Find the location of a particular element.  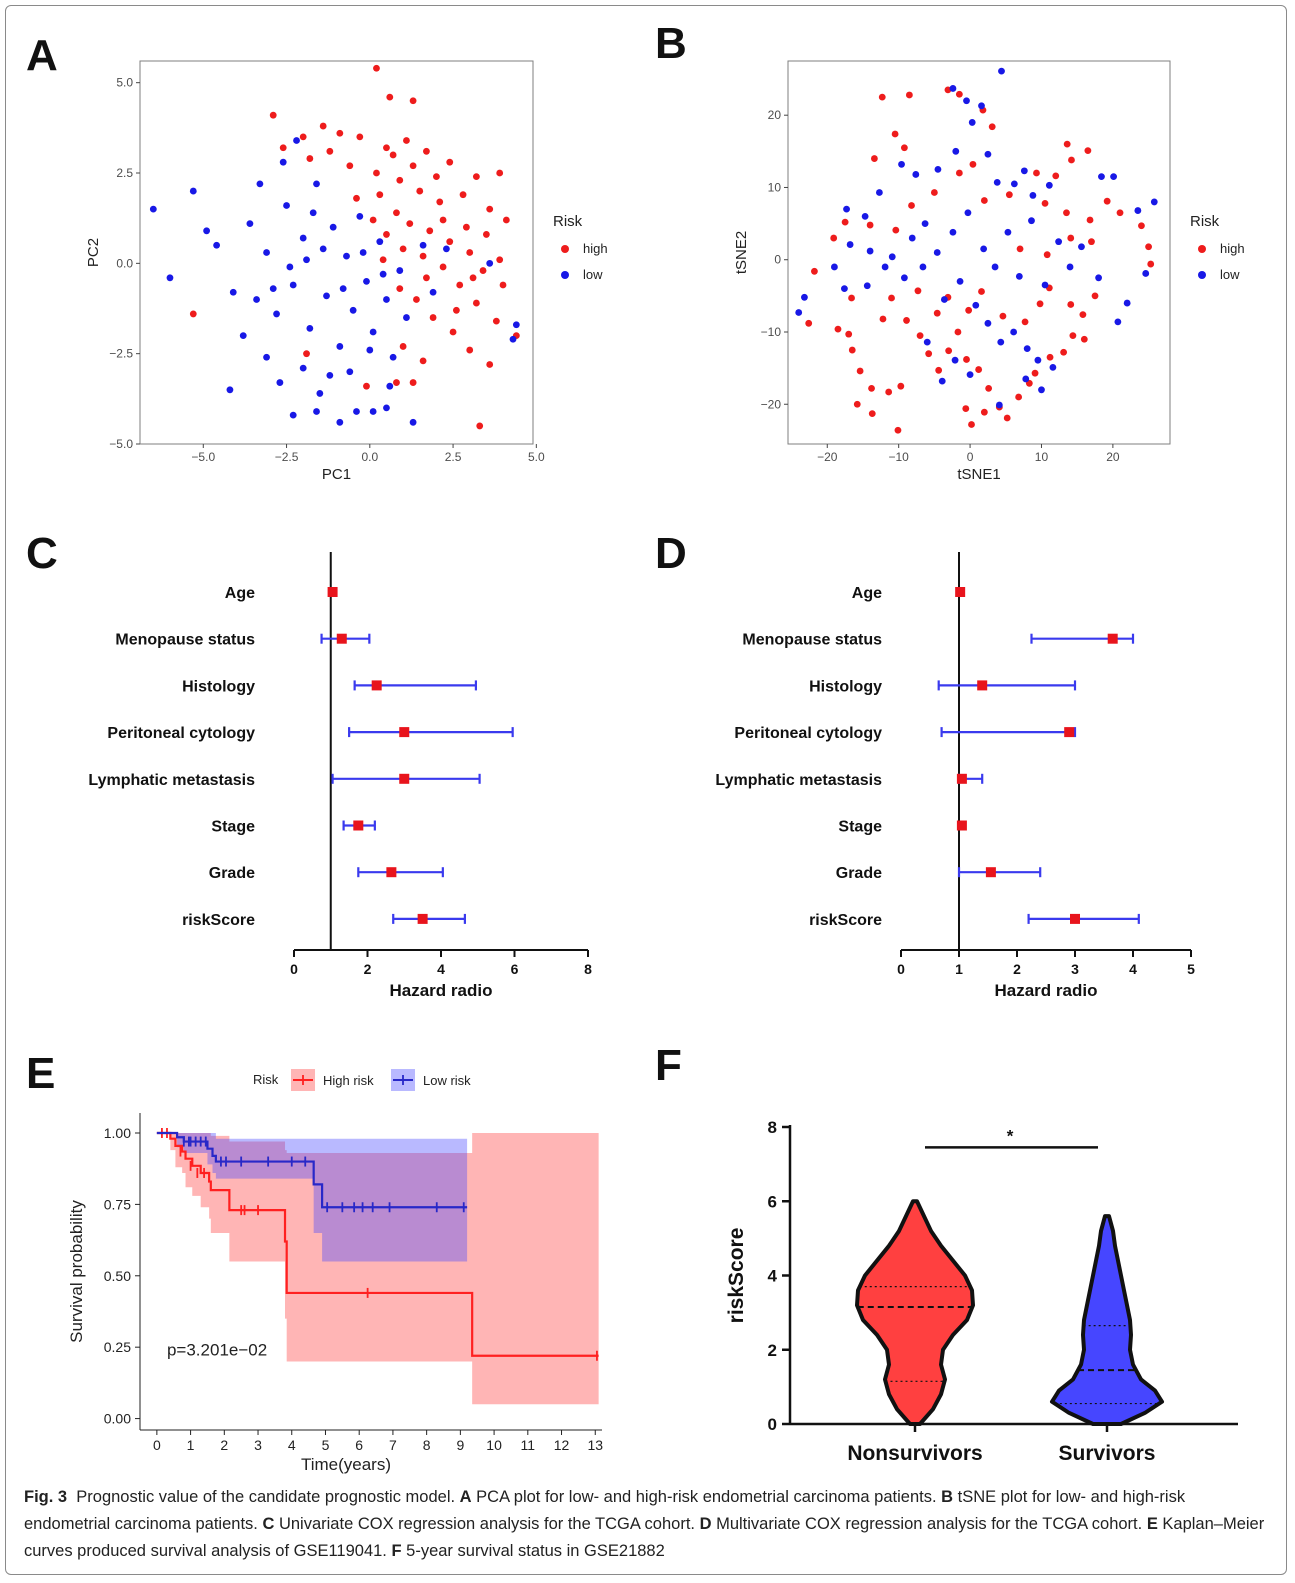

y-tick-label: 2.5 is located at coordinates (124, 173).